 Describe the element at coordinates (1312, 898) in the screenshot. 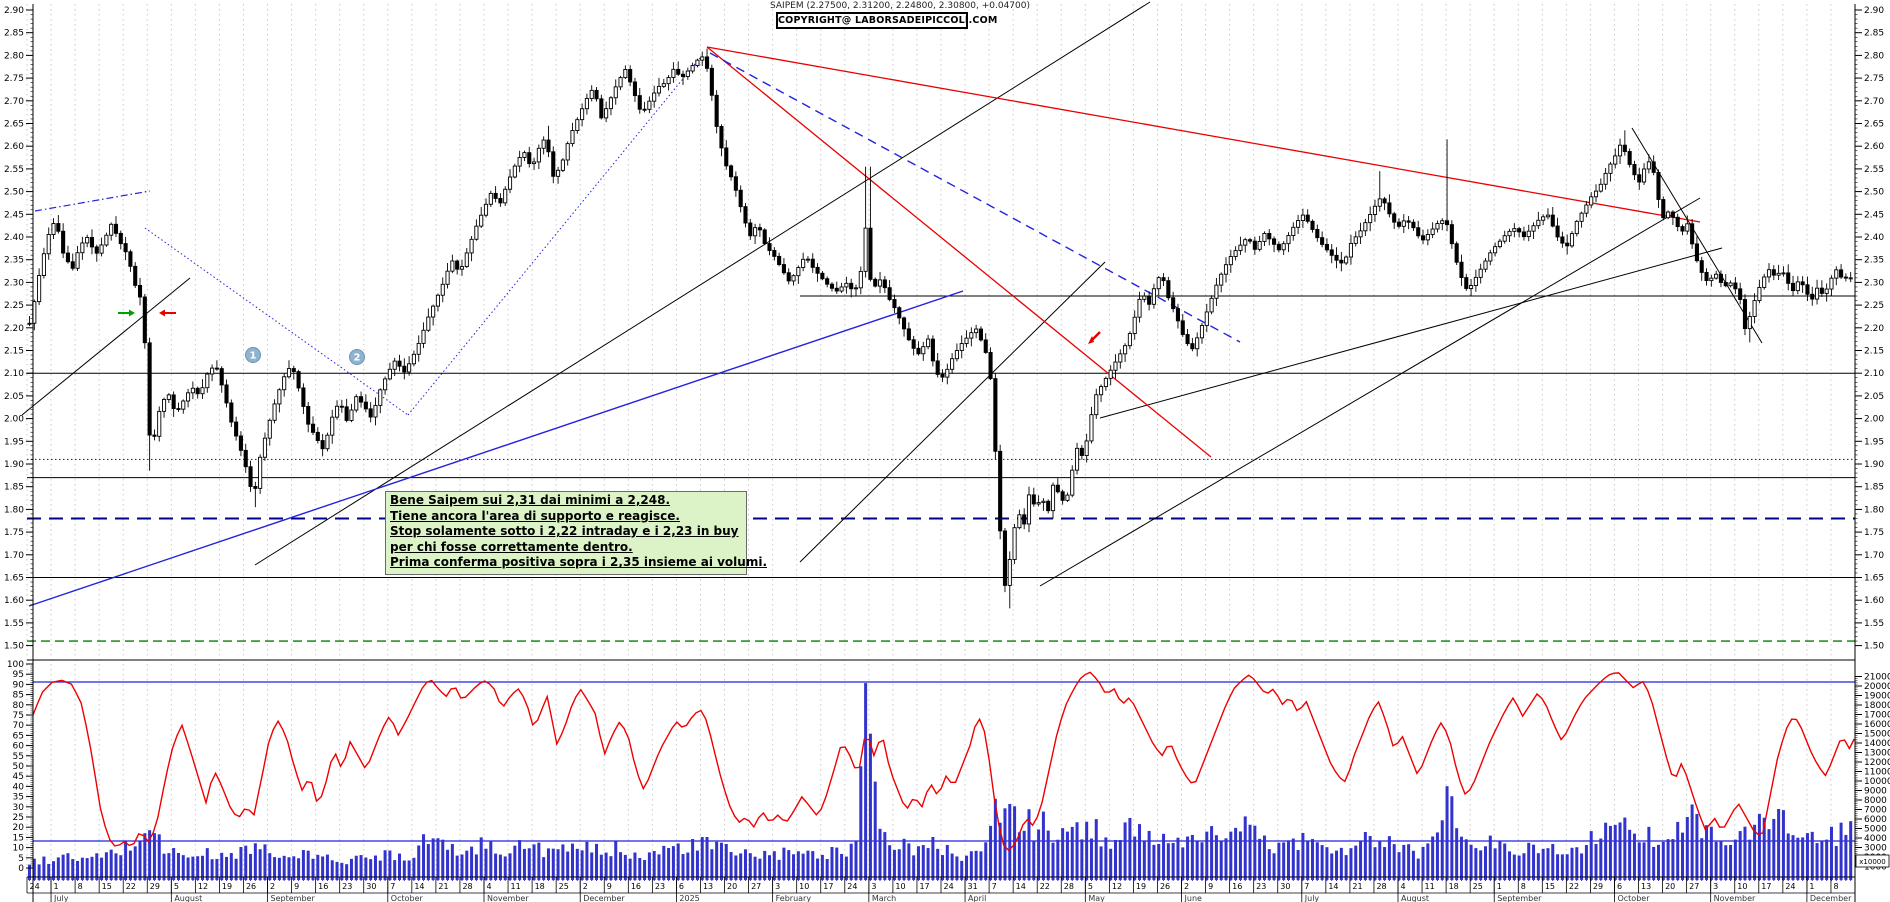

I see `month-label: July` at that location.